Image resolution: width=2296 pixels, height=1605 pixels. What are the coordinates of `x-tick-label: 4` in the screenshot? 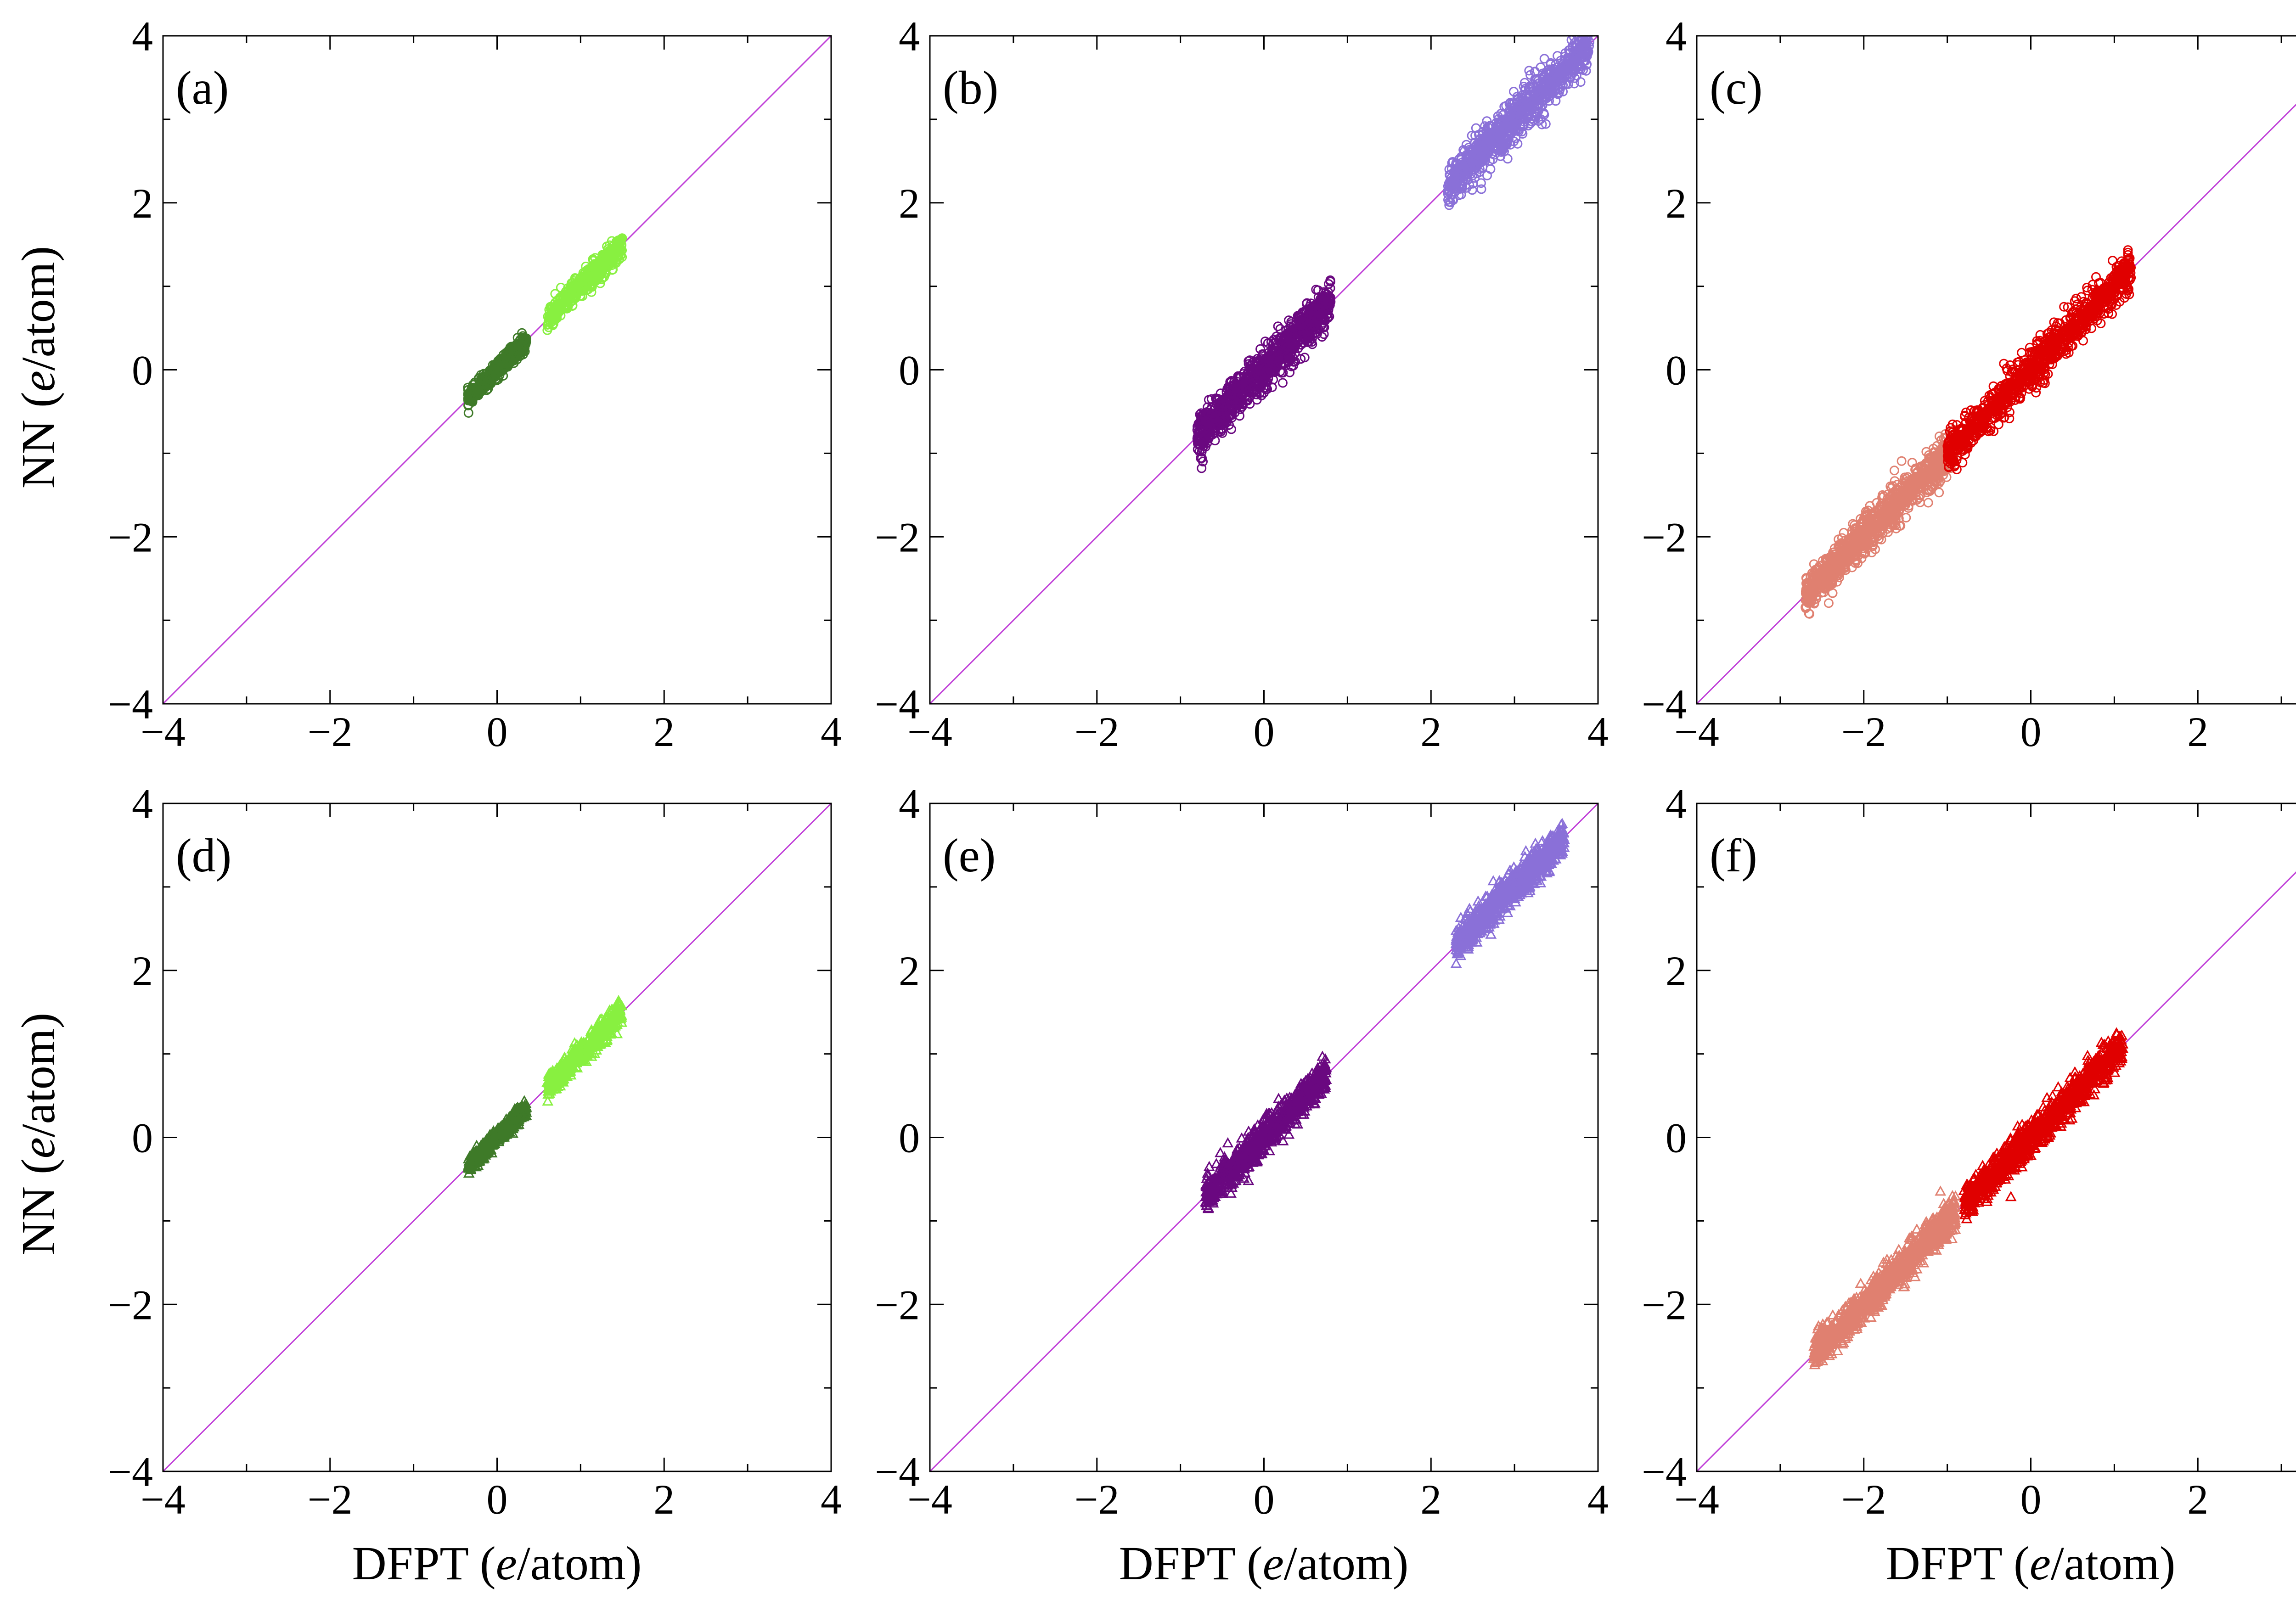 It's located at (831, 731).